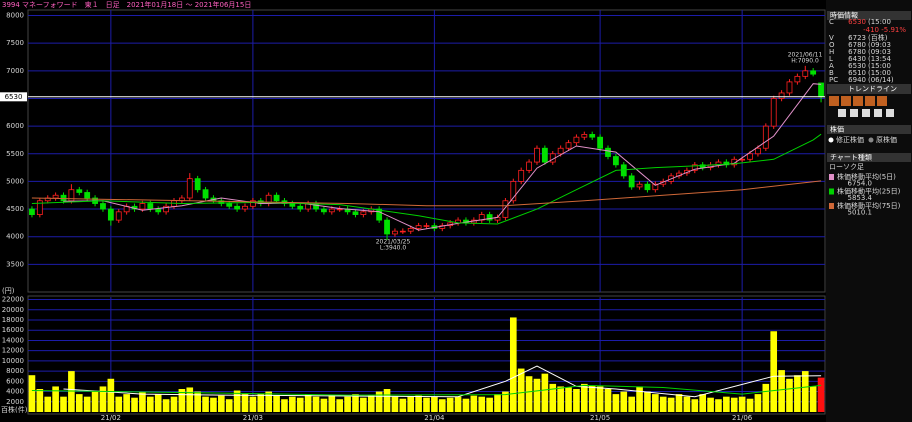 This screenshot has height=422, width=912. Describe the element at coordinates (13, 300) in the screenshot. I see `y-tick-label: 22000` at that location.